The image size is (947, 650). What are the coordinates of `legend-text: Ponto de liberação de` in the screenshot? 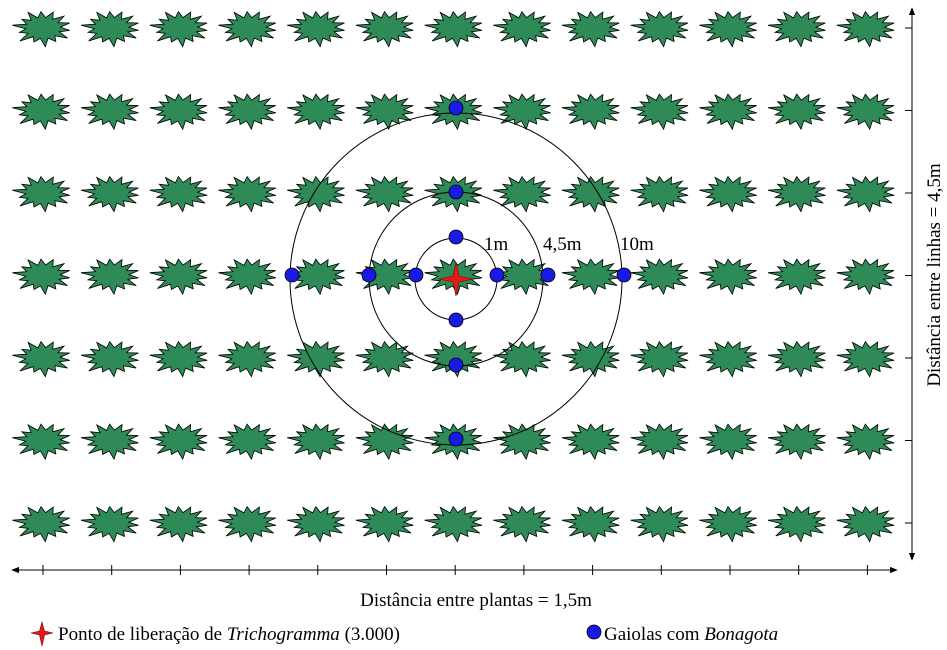 It's located at (142, 634).